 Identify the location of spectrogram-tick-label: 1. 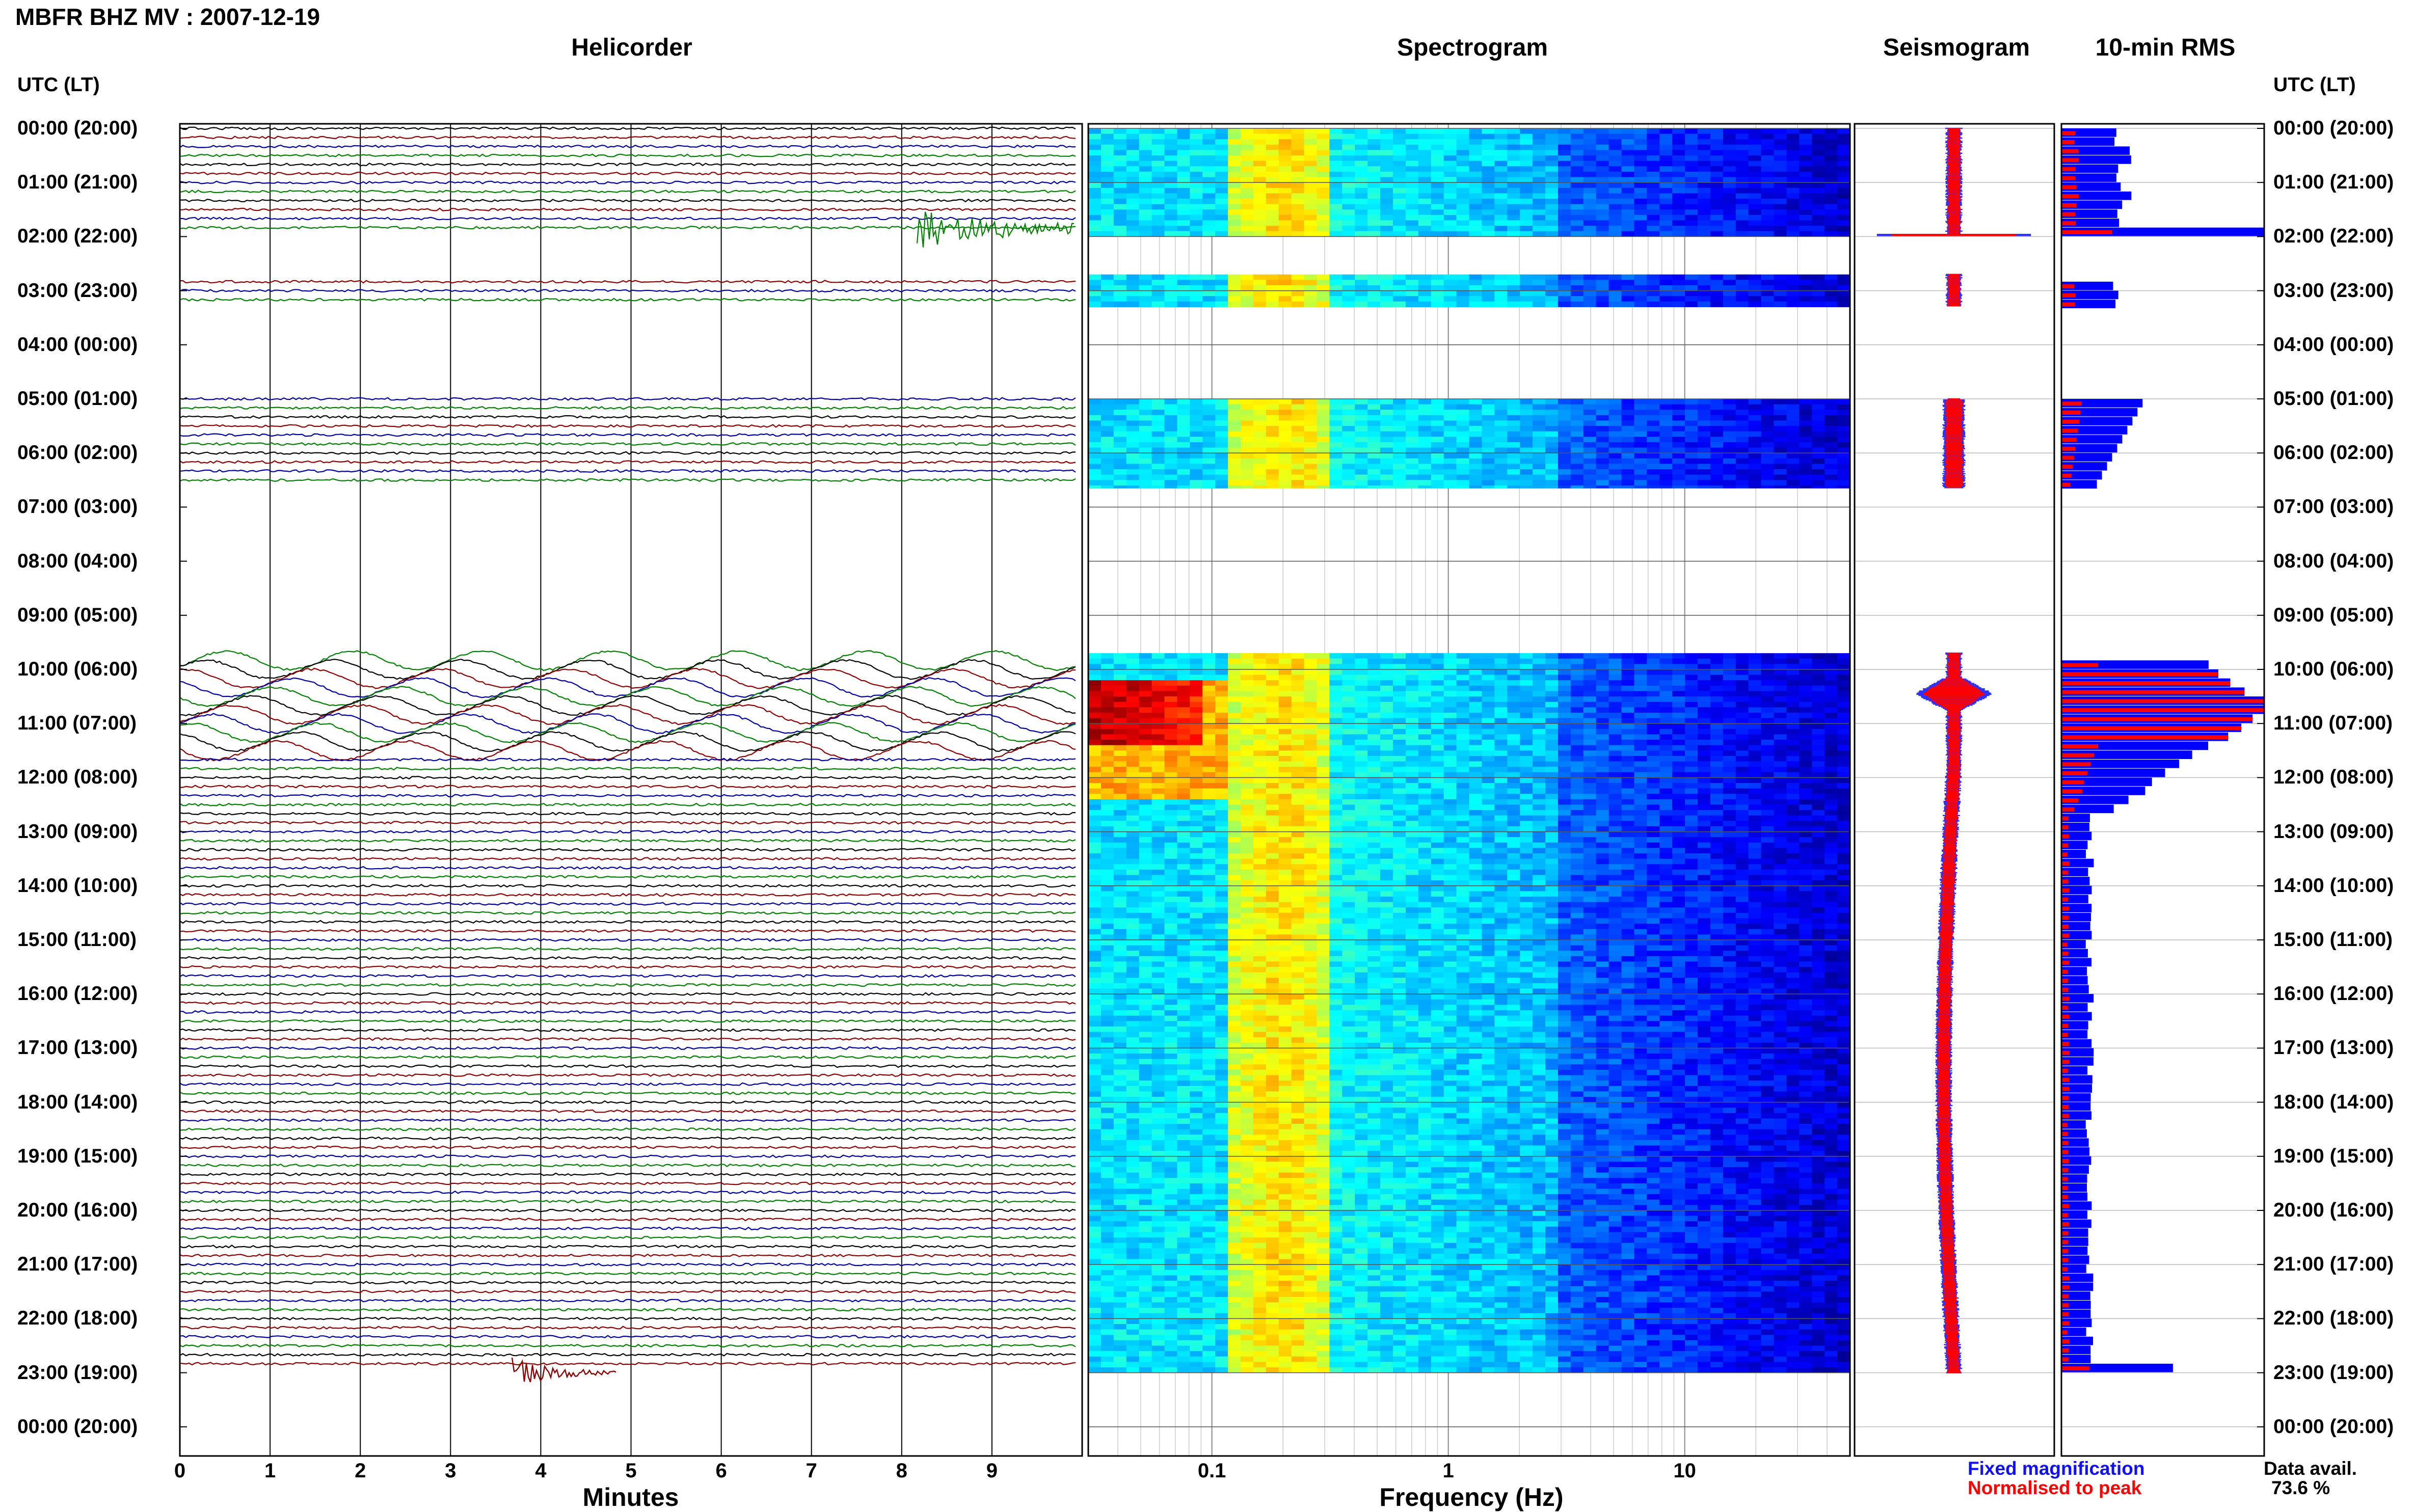
(1449, 1471).